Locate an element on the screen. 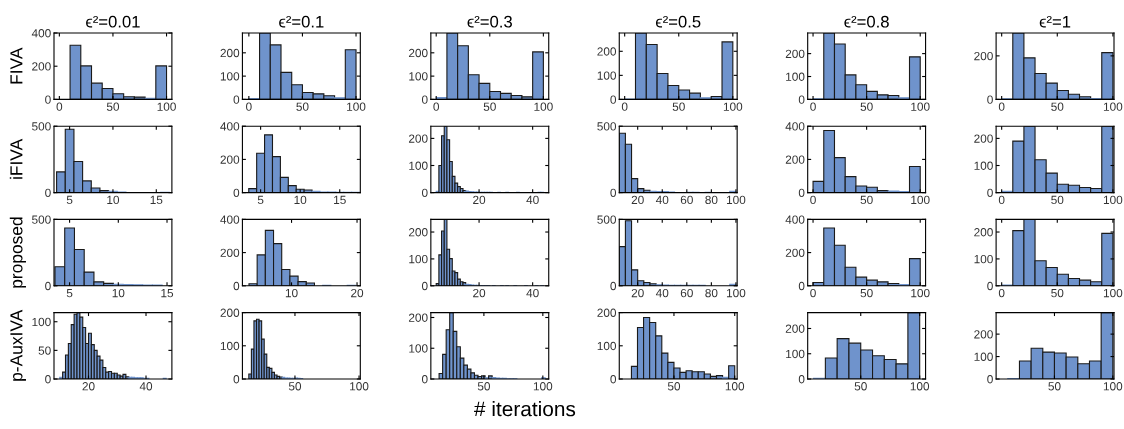 The width and height of the screenshot is (1124, 429). x-tick-label: 5 is located at coordinates (69, 200).